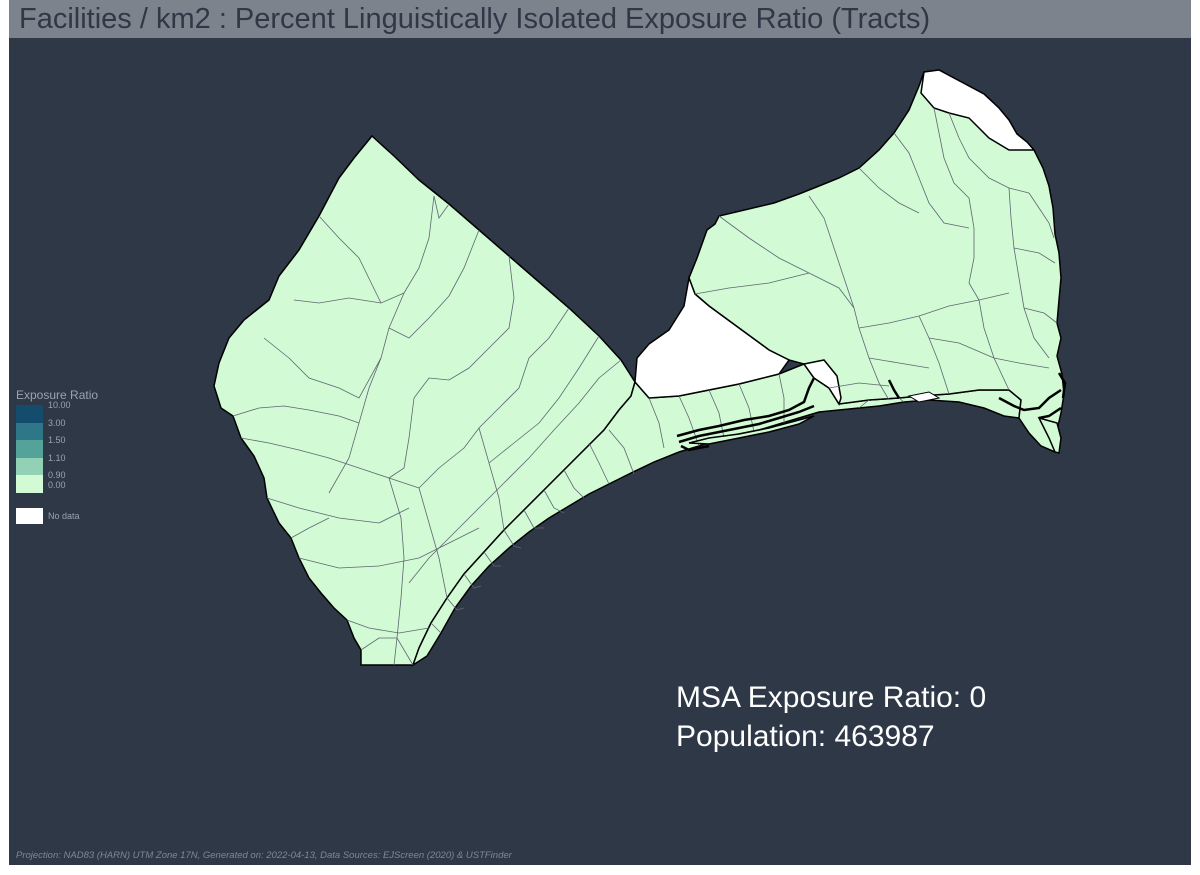 This screenshot has height=875, width=1200. What do you see at coordinates (57, 457) in the screenshot?
I see `legend-label: 1.10` at bounding box center [57, 457].